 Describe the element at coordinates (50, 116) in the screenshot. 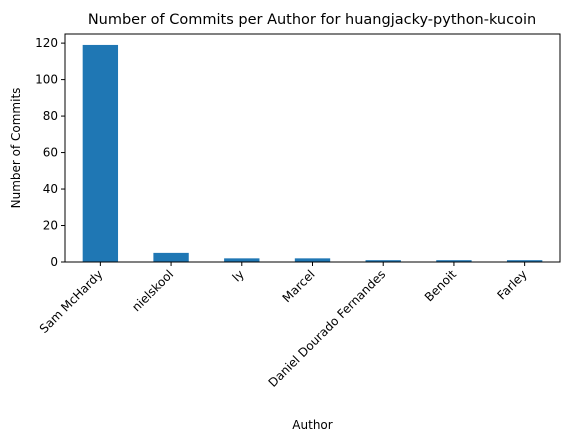

I see `y-tick-label: 80` at that location.